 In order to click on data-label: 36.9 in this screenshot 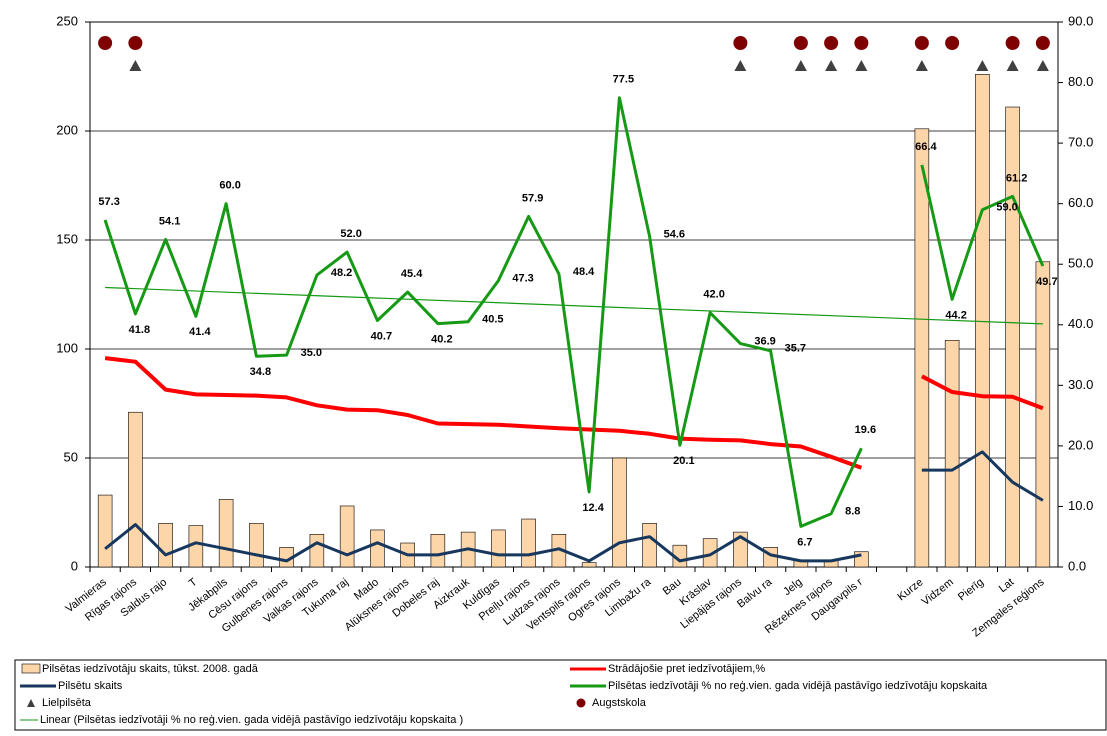, I will do `click(764, 341)`.